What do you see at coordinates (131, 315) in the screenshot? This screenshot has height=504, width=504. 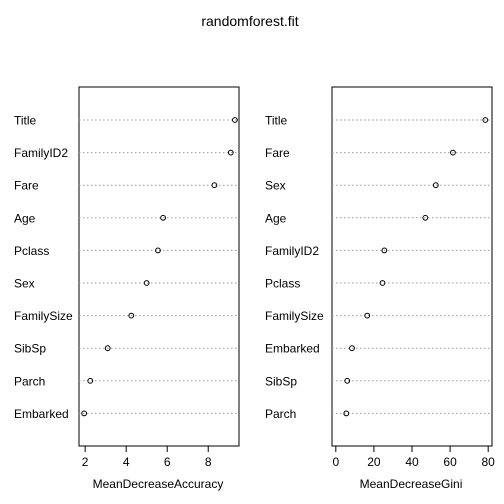 I see `accuracy-point-familysize` at bounding box center [131, 315].